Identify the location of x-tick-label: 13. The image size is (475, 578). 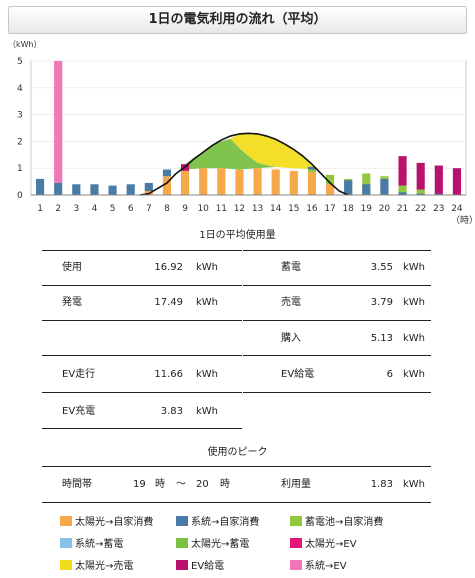
(257, 209).